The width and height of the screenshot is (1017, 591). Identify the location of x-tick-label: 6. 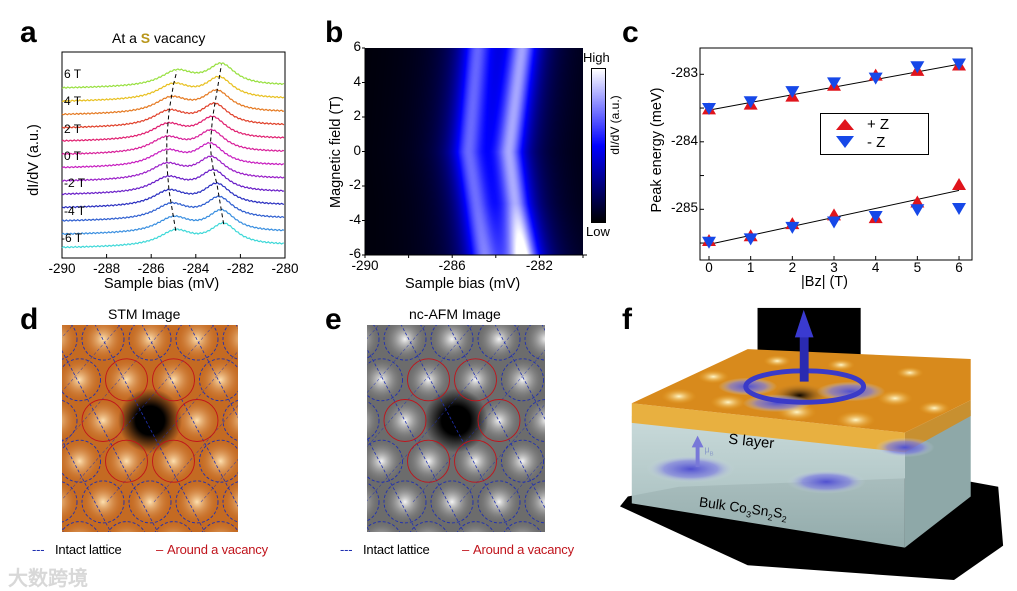
(959, 267).